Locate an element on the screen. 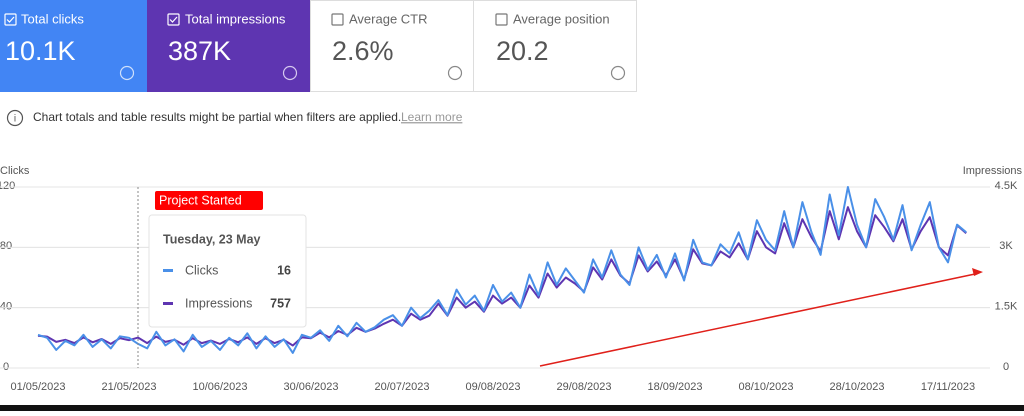 This screenshot has height=416, width=1024. x-tick-label: 30/06/2023 is located at coordinates (310, 387).